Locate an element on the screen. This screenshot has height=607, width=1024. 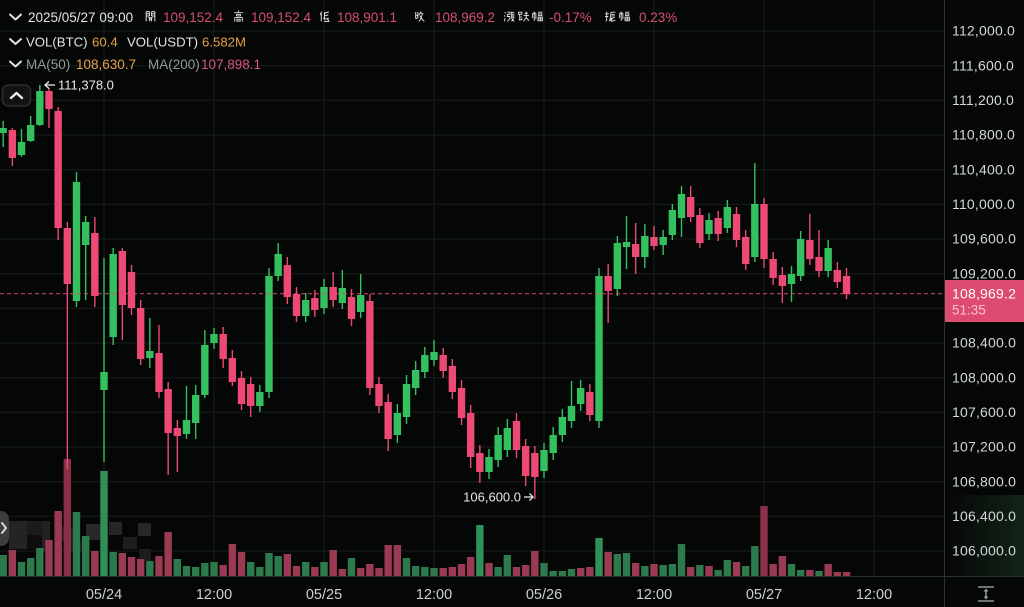
svg-text: 107,600.0 is located at coordinates (984, 412).